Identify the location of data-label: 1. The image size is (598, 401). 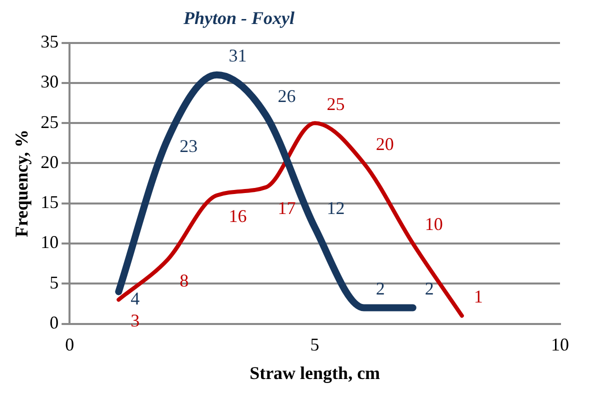
(478, 296).